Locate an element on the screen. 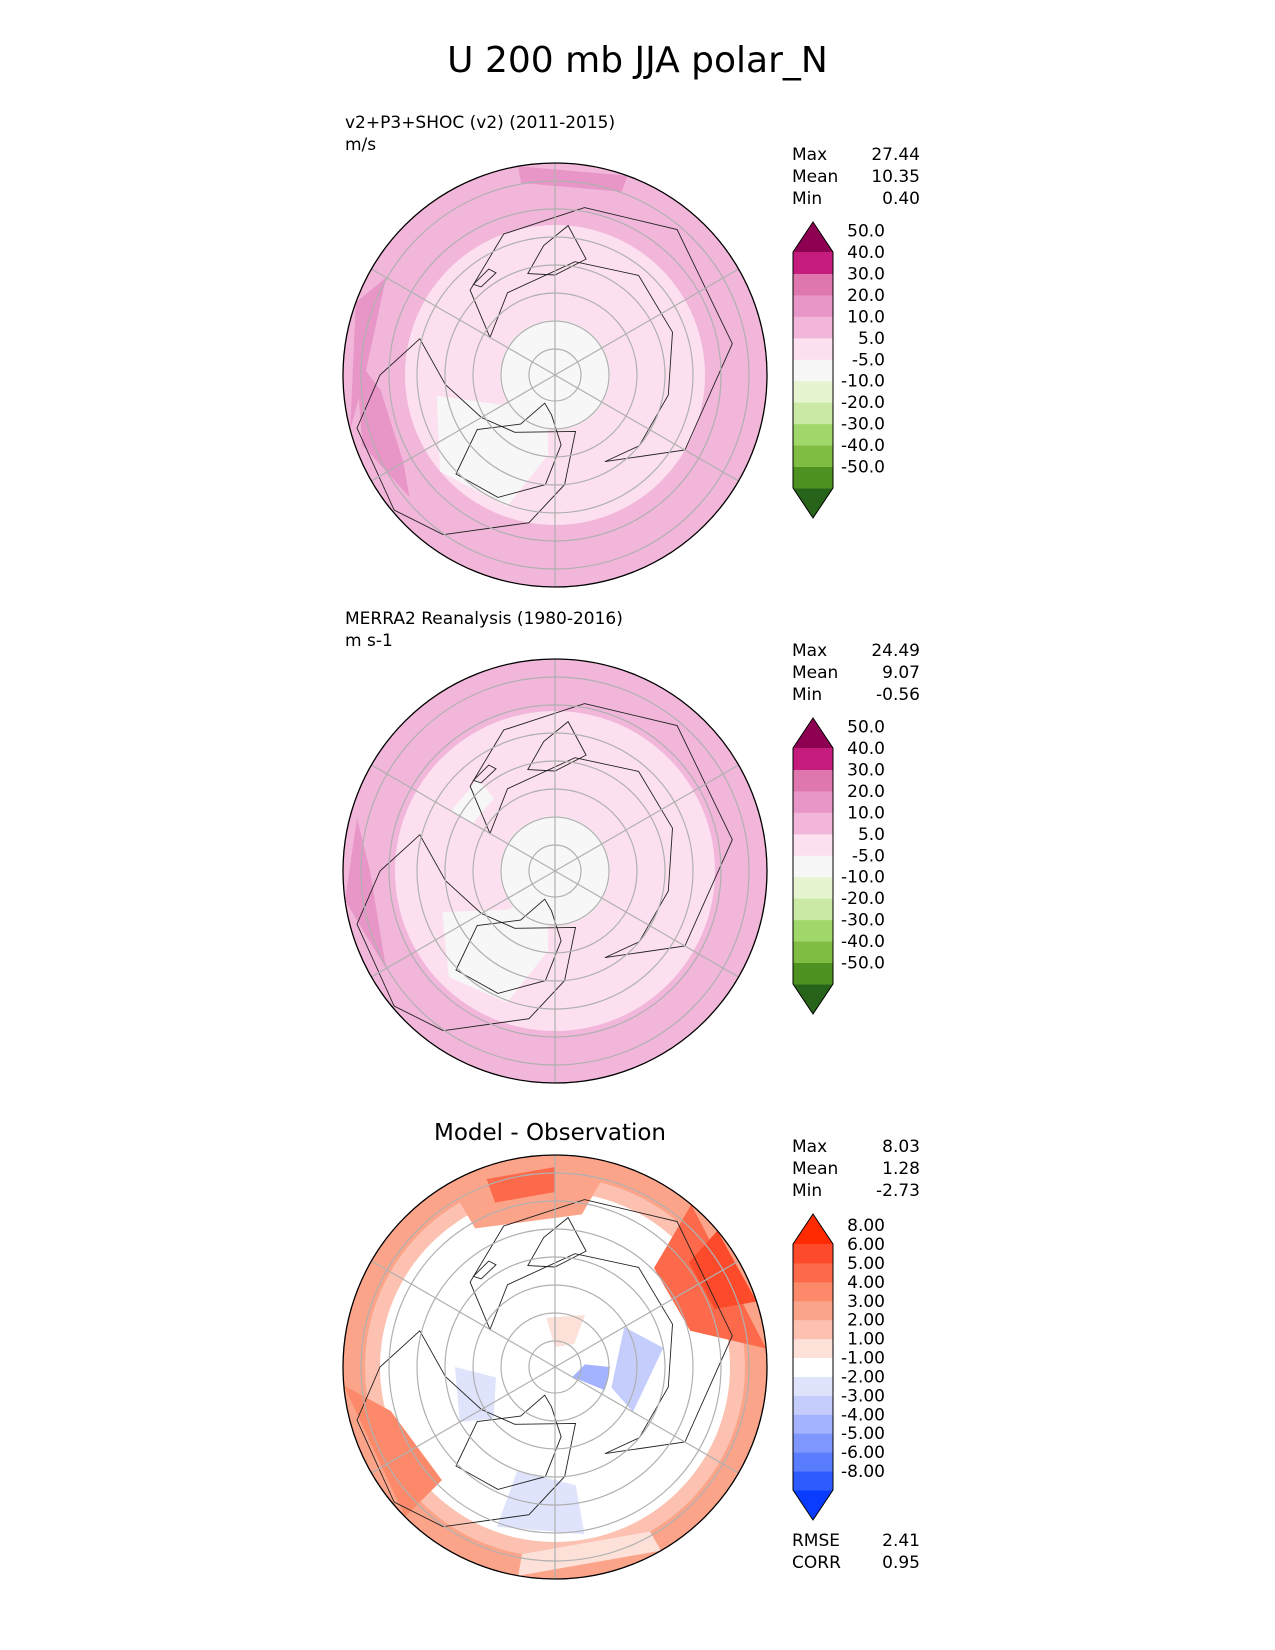  colorbar-tick-label: 5.0 is located at coordinates (871, 339).